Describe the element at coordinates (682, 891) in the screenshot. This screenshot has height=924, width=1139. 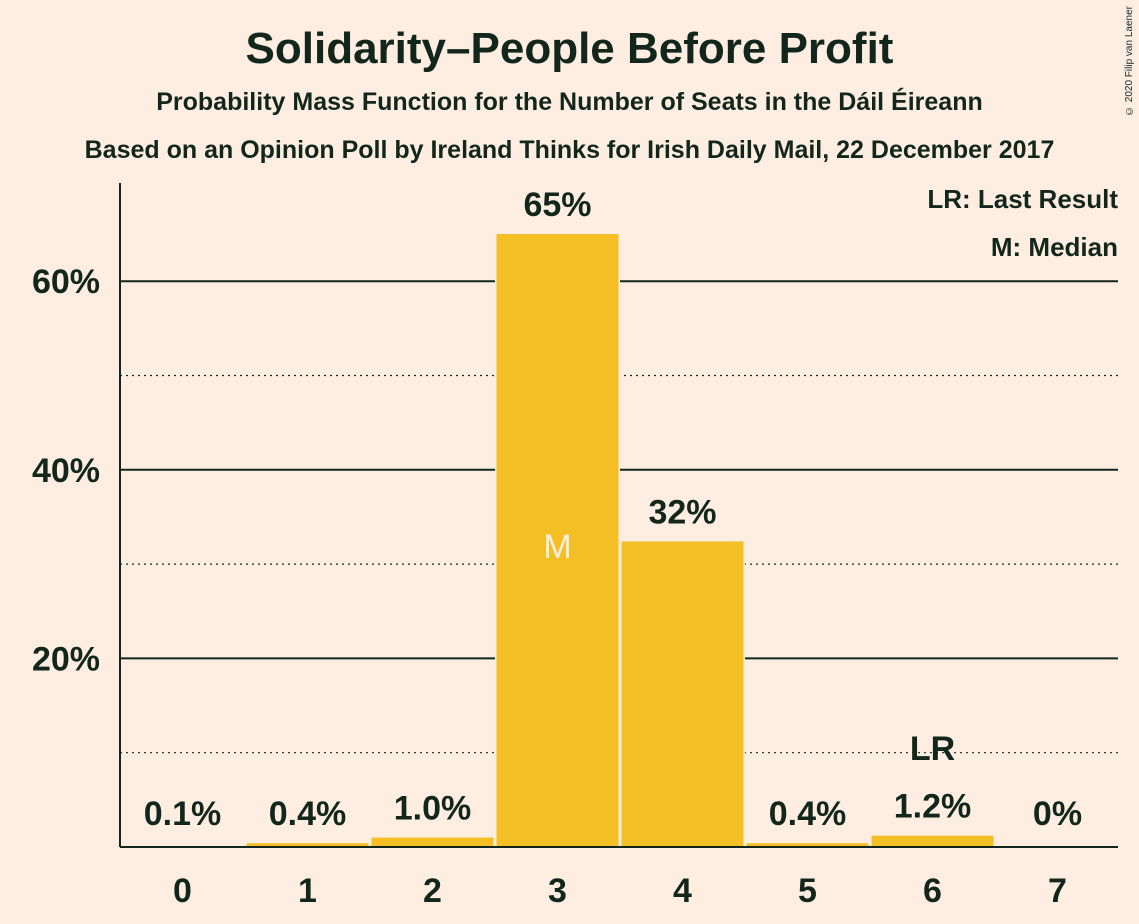
I see `x-tick-label-4: 4` at that location.